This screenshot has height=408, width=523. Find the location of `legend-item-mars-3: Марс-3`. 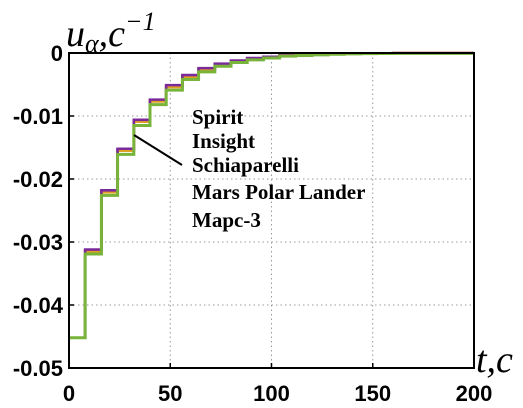

legend-item-mars-3: Марс-3 is located at coordinates (226, 220).